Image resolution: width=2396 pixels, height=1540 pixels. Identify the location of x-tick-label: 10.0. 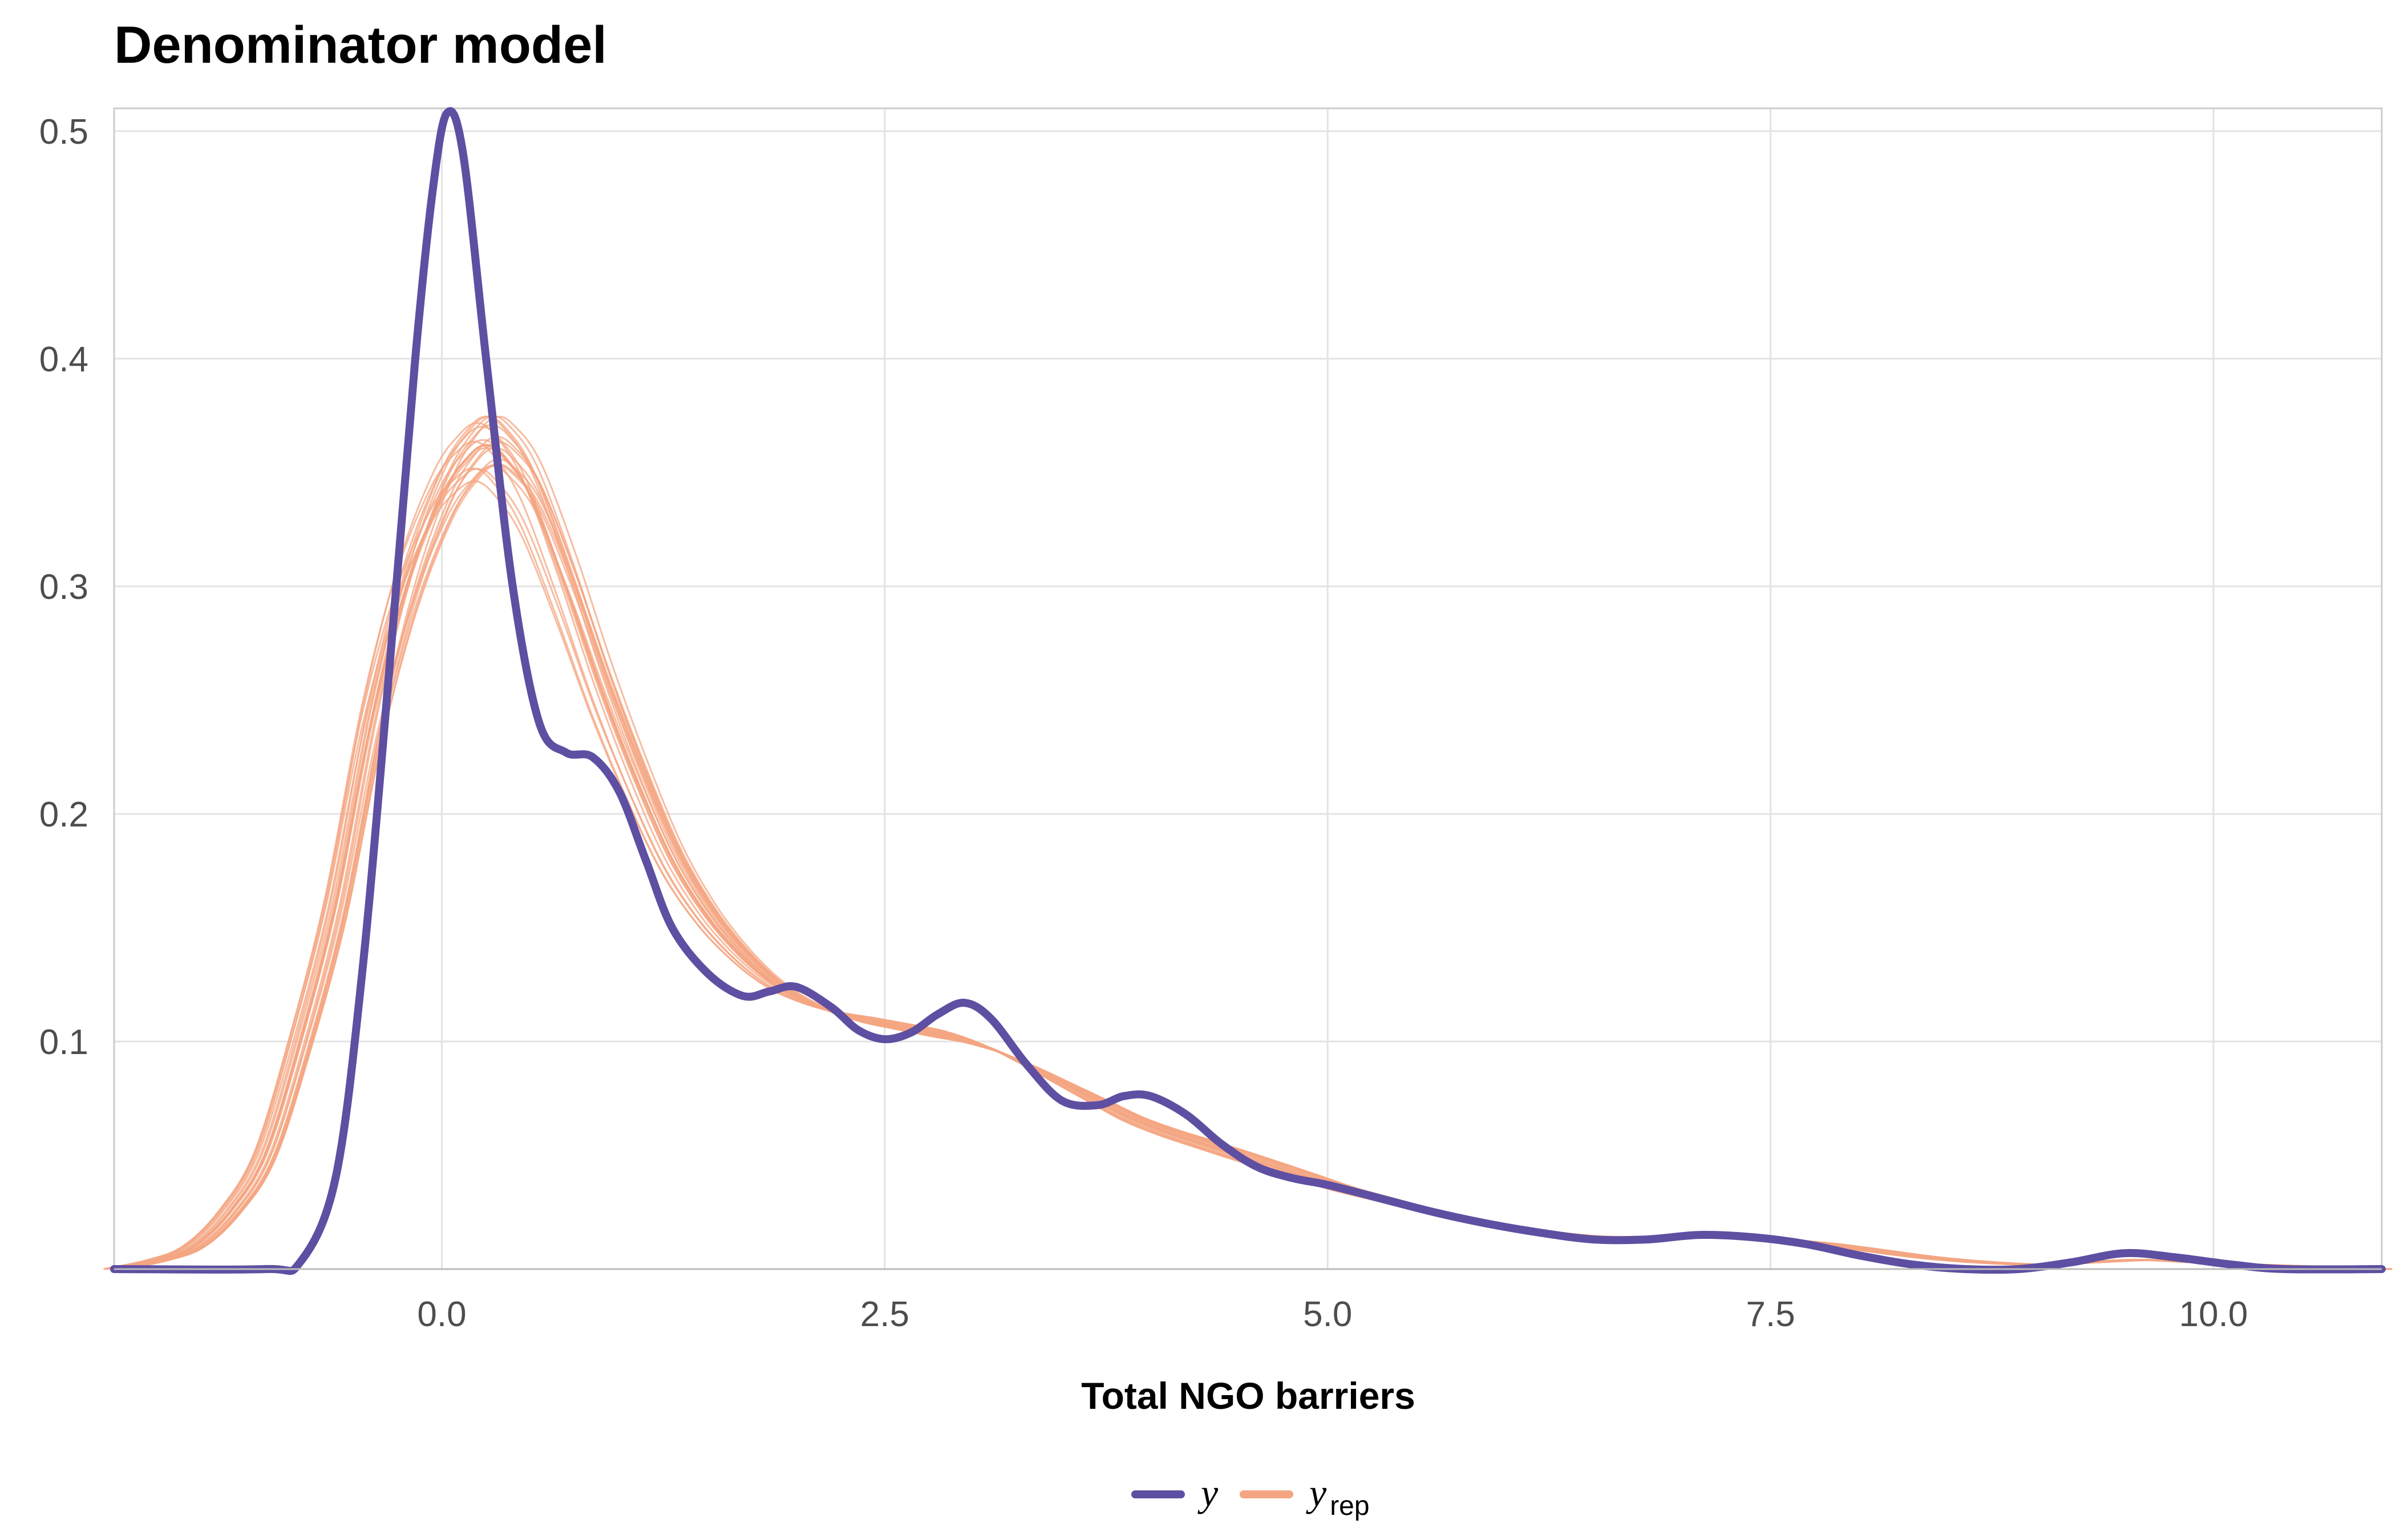
(2213, 1315).